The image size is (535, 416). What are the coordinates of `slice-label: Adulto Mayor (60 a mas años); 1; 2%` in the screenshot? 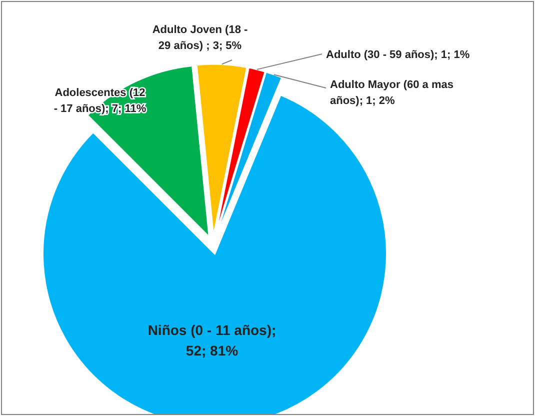 It's located at (392, 93).